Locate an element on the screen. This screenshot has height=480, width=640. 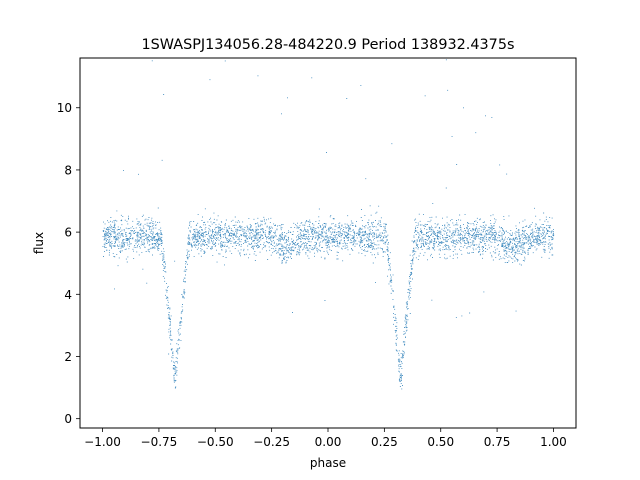
y-tick-label: 8 is located at coordinates (68, 170).